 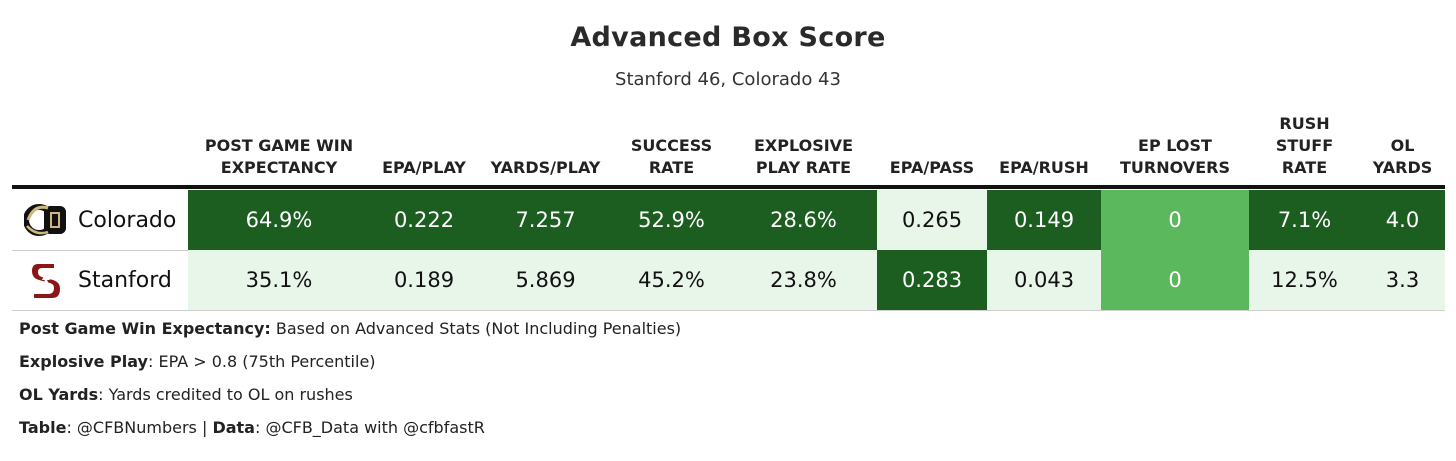 I want to click on team-cell-colorado: Colorado, so click(x=100, y=220).